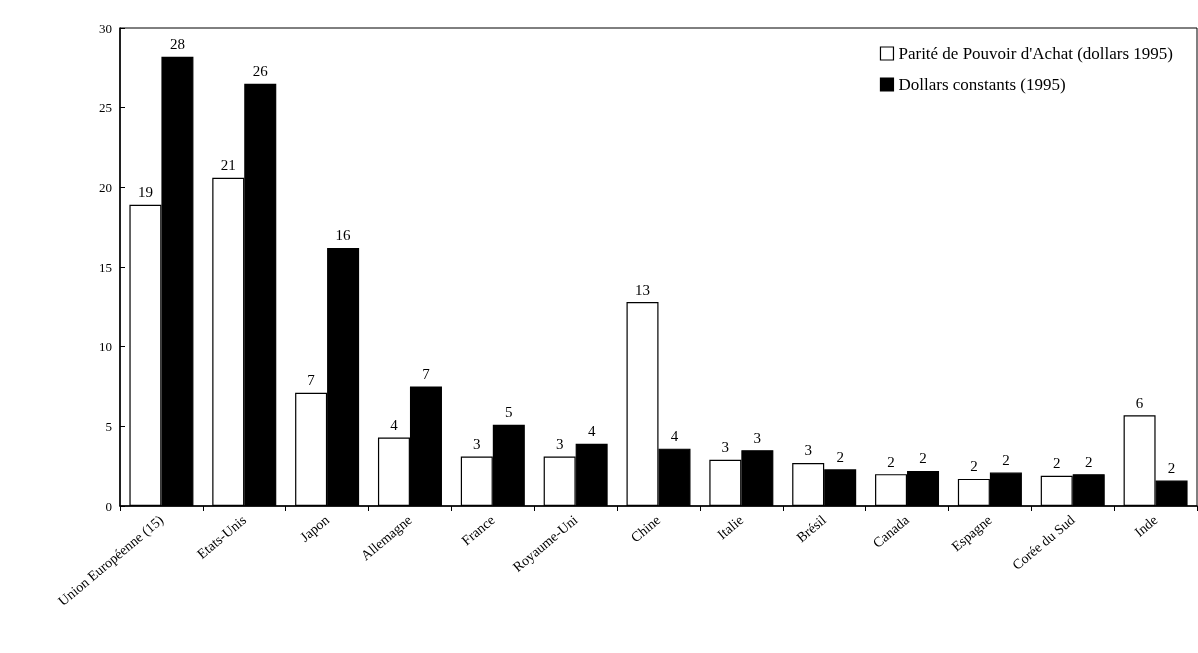  What do you see at coordinates (105, 347) in the screenshot?
I see `y-tick-label: 10` at bounding box center [105, 347].